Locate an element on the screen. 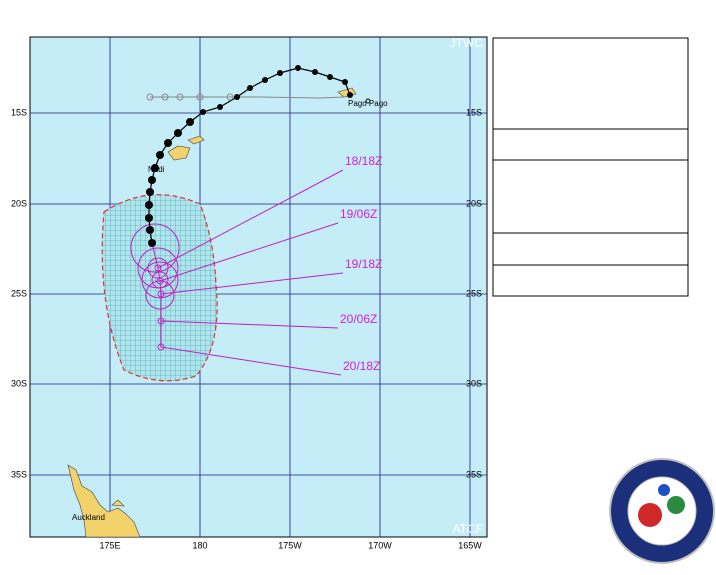  place-dot is located at coordinates (368, 101).